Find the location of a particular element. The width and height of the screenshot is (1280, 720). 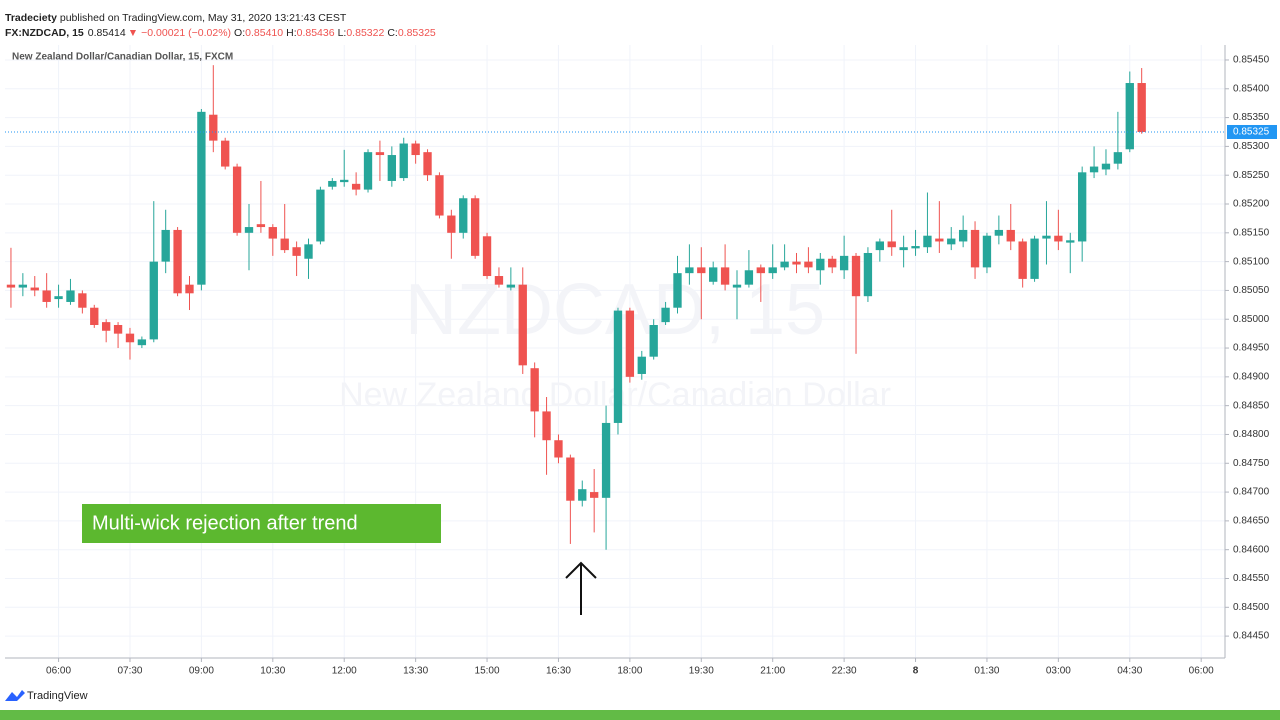

y-tick-label: 0.85250 is located at coordinates (1251, 175).